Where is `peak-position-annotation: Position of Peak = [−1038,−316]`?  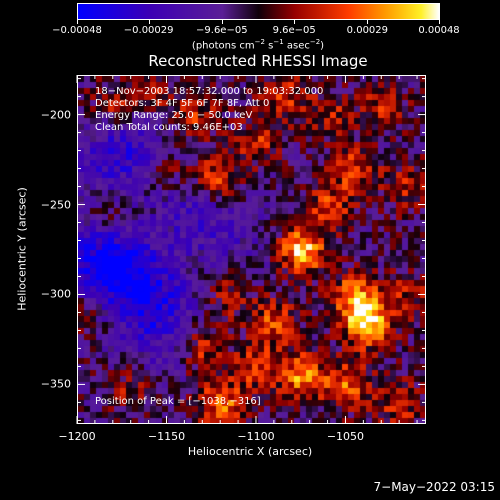 peak-position-annotation: Position of Peak = [−1038,−316] is located at coordinates (178, 401).